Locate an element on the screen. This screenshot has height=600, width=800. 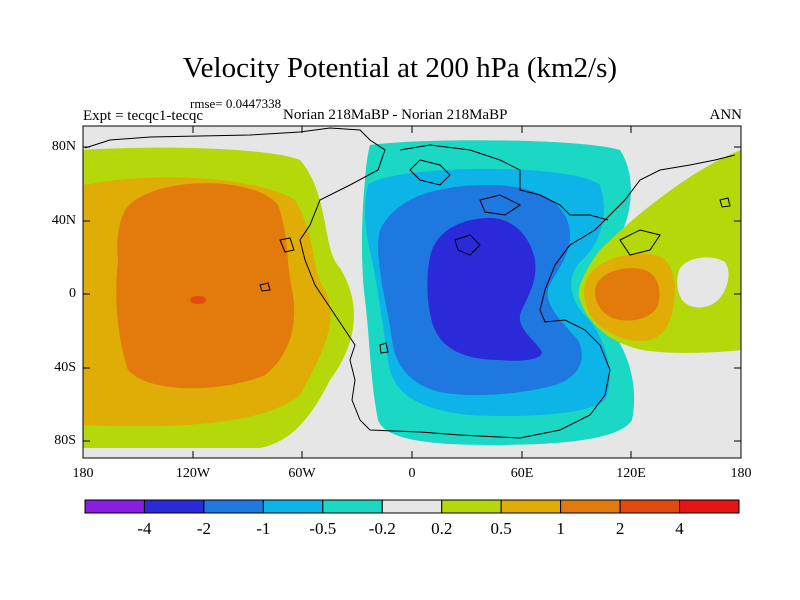
colorbar-label: -0.5 is located at coordinates (323, 528).